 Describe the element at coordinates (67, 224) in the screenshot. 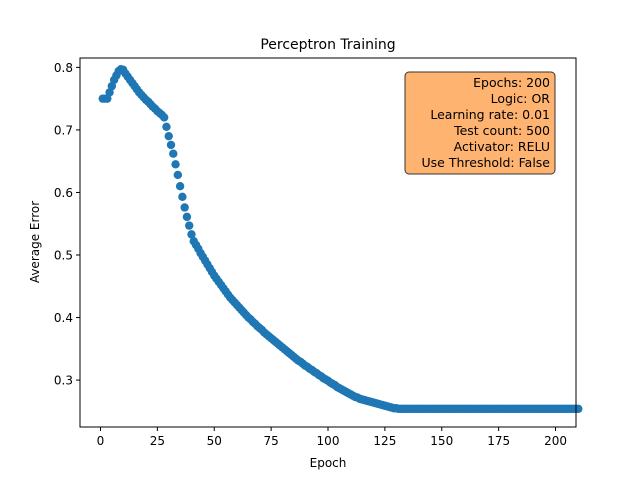

I see `y-axis-ticks: 0.3 0.4 0.5 0.6 0.7 0.8` at that location.